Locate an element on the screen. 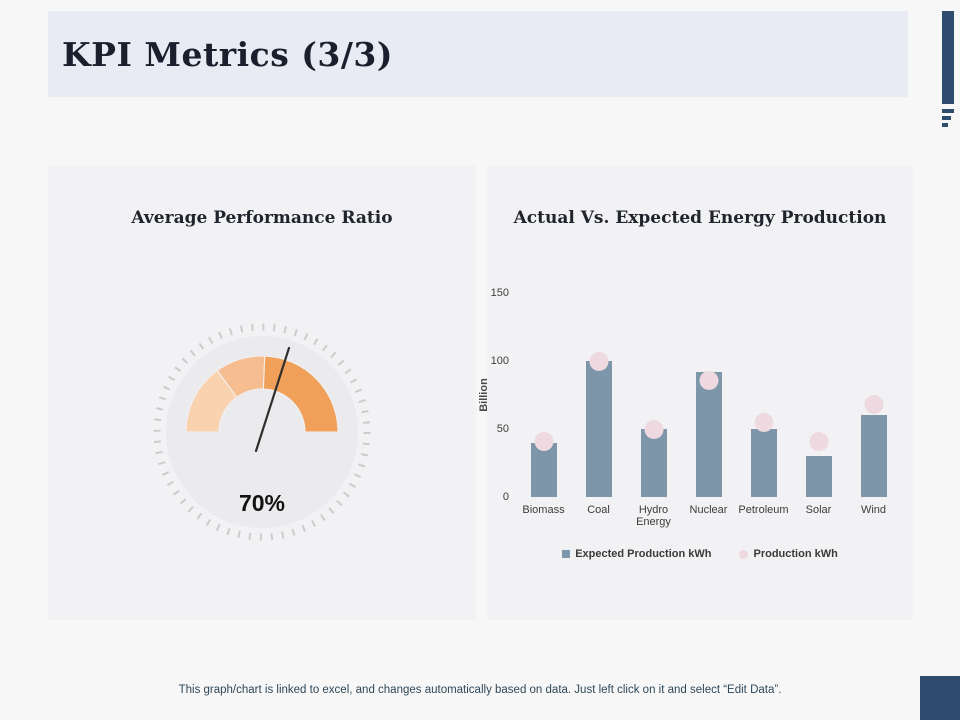 This screenshot has width=960, height=720. bar-column: Nuclear is located at coordinates (708, 404).